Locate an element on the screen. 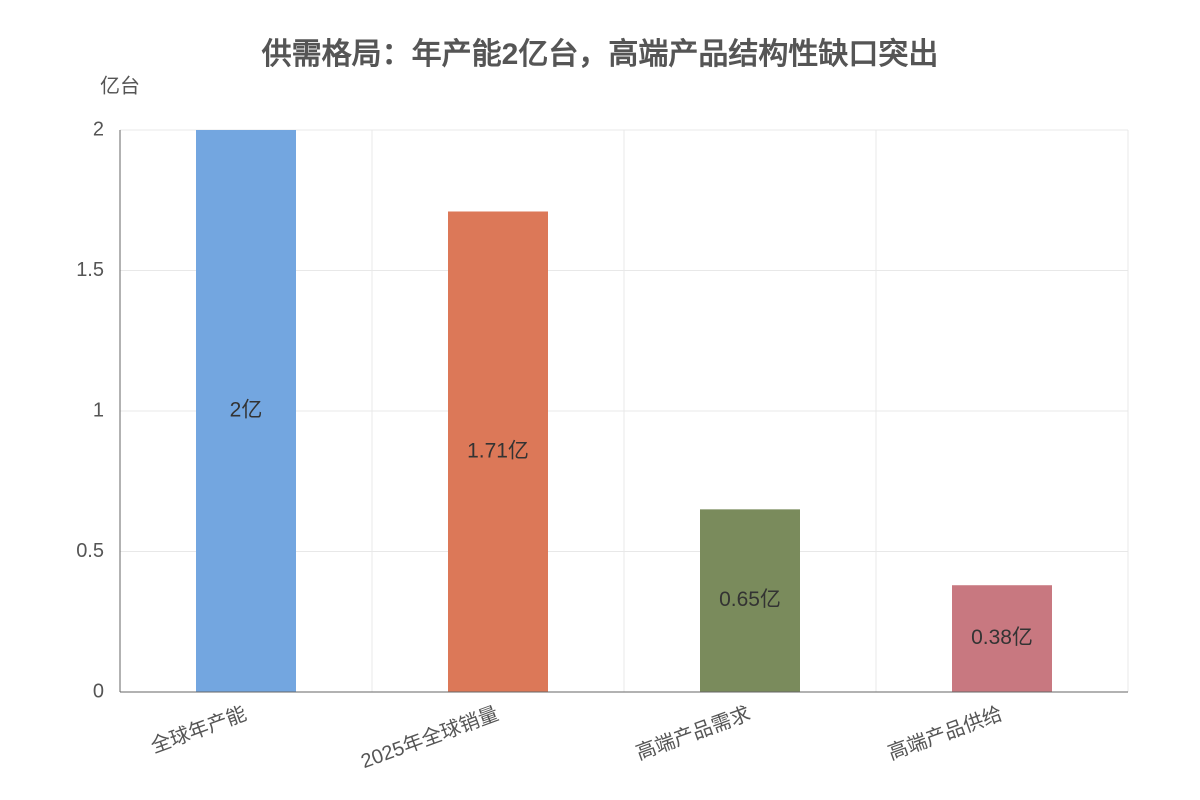  data-label: 0.65亿 is located at coordinates (750, 599).